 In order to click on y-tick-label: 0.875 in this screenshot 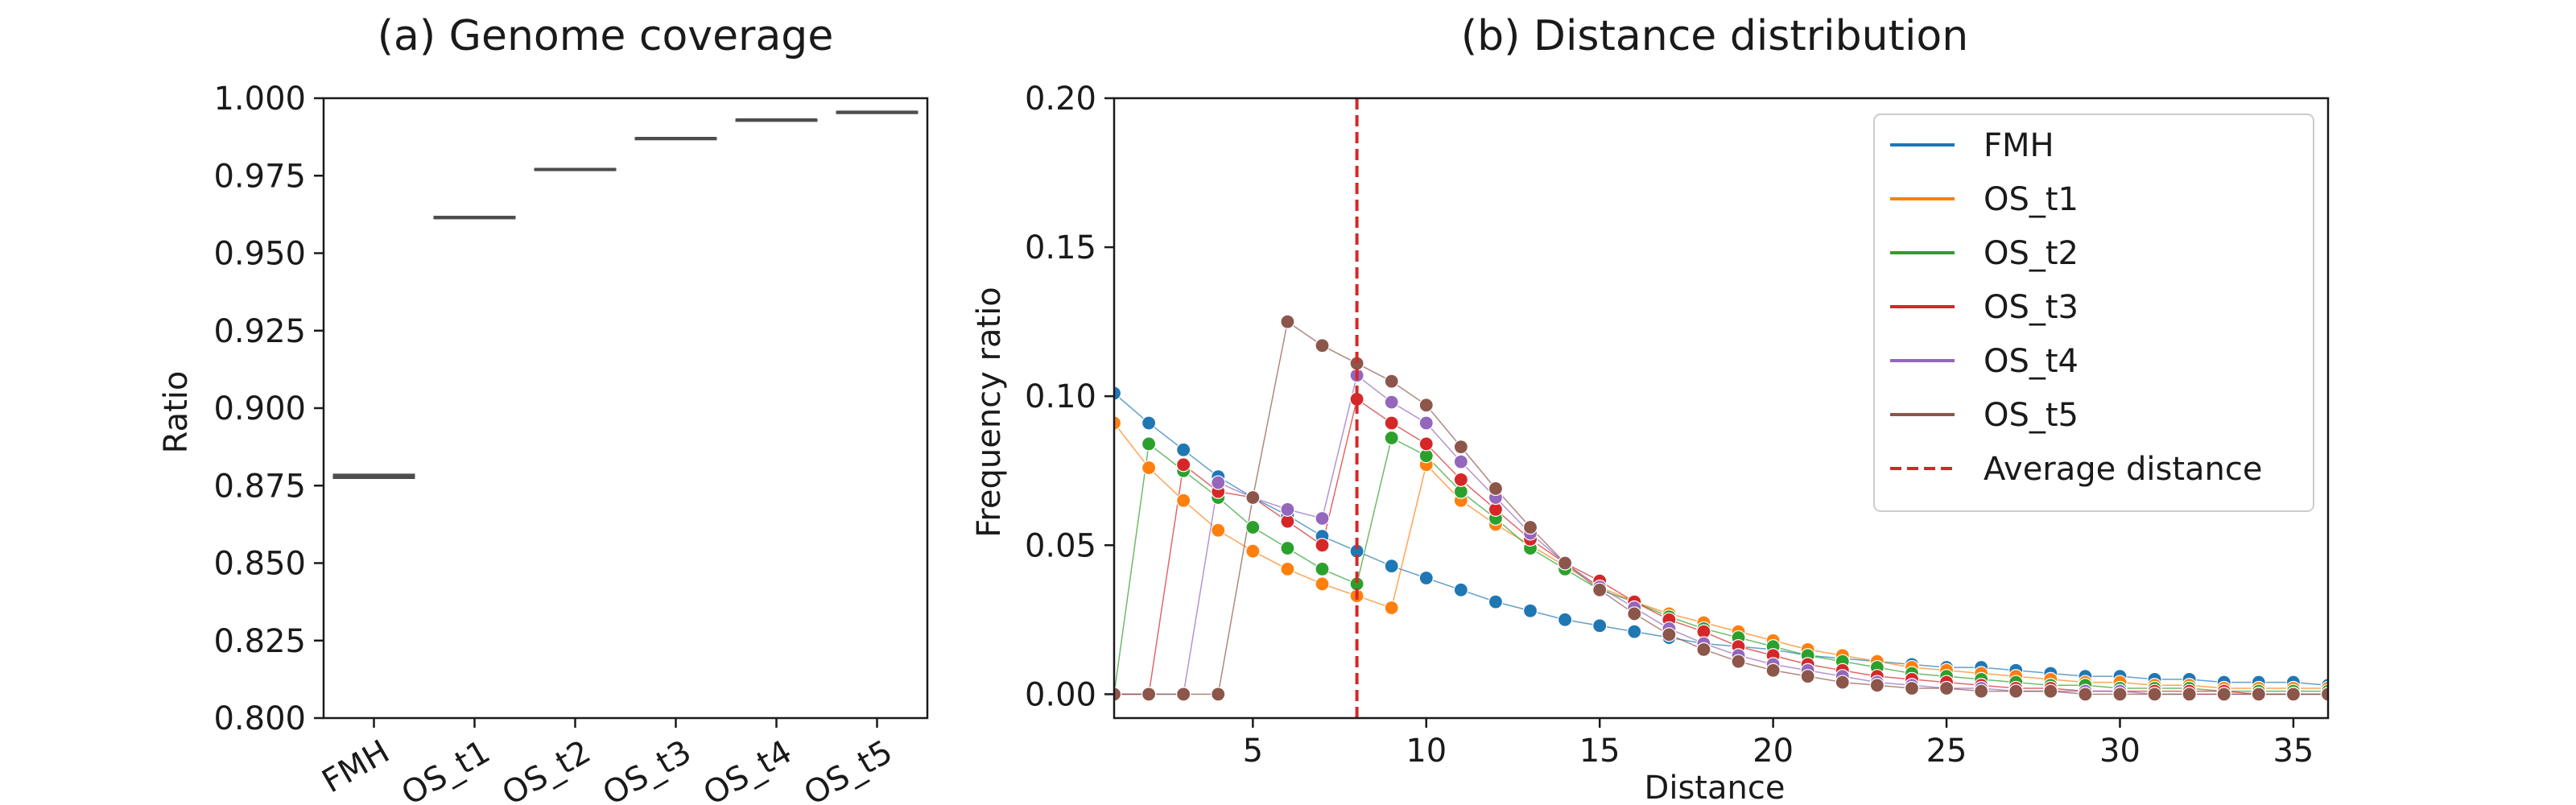, I will do `click(259, 486)`.